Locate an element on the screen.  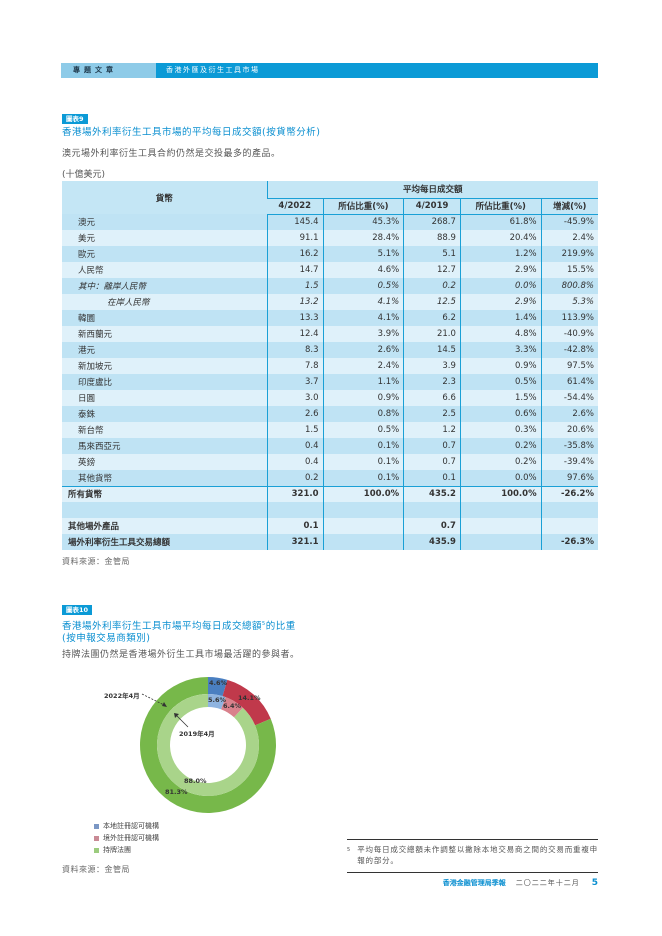
chg-cell is located at coordinates (569, 526).